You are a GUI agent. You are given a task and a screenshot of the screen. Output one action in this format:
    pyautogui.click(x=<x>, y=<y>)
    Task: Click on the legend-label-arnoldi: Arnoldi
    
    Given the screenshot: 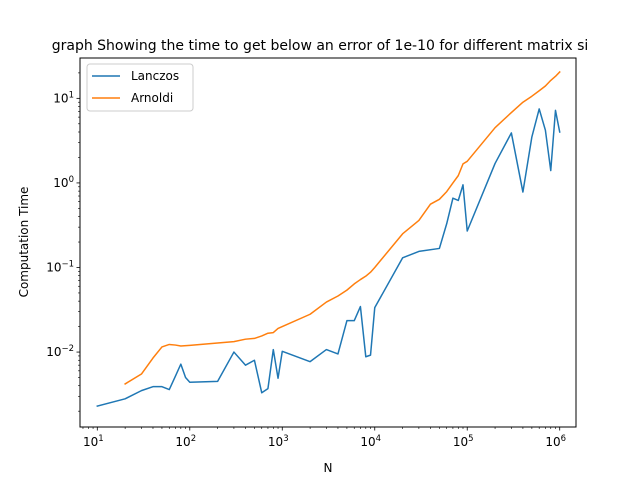 What is the action you would take?
    pyautogui.click(x=152, y=98)
    